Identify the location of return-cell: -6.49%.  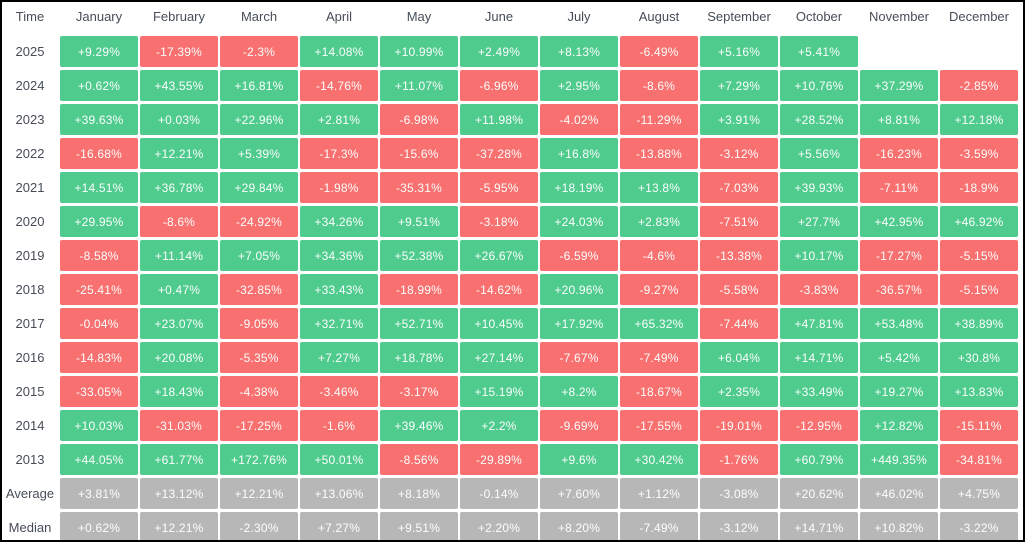
(659, 51).